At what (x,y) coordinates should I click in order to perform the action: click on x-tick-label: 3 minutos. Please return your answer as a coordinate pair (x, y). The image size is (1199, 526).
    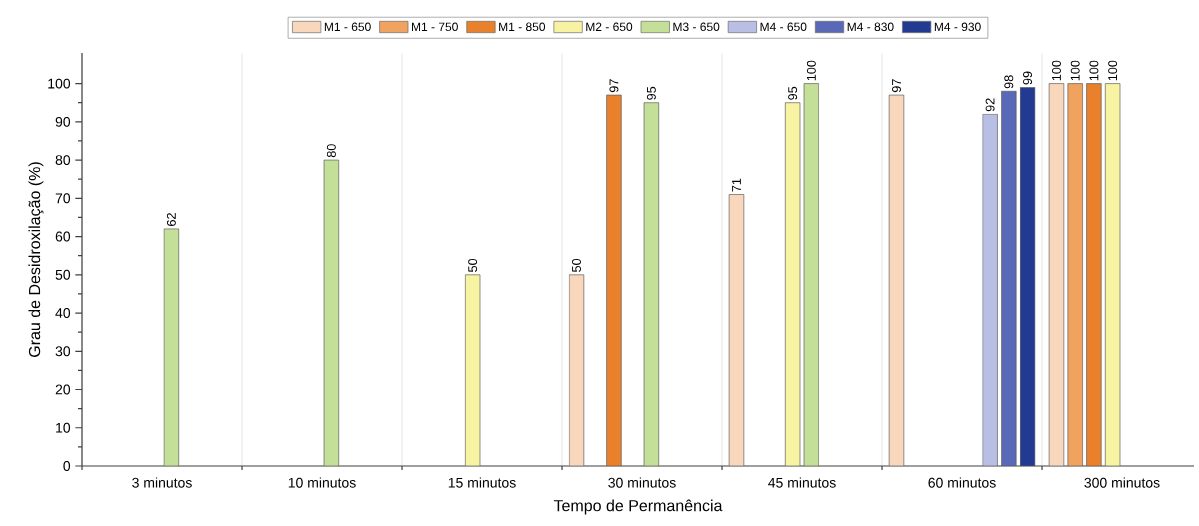
    Looking at the image, I should click on (162, 482).